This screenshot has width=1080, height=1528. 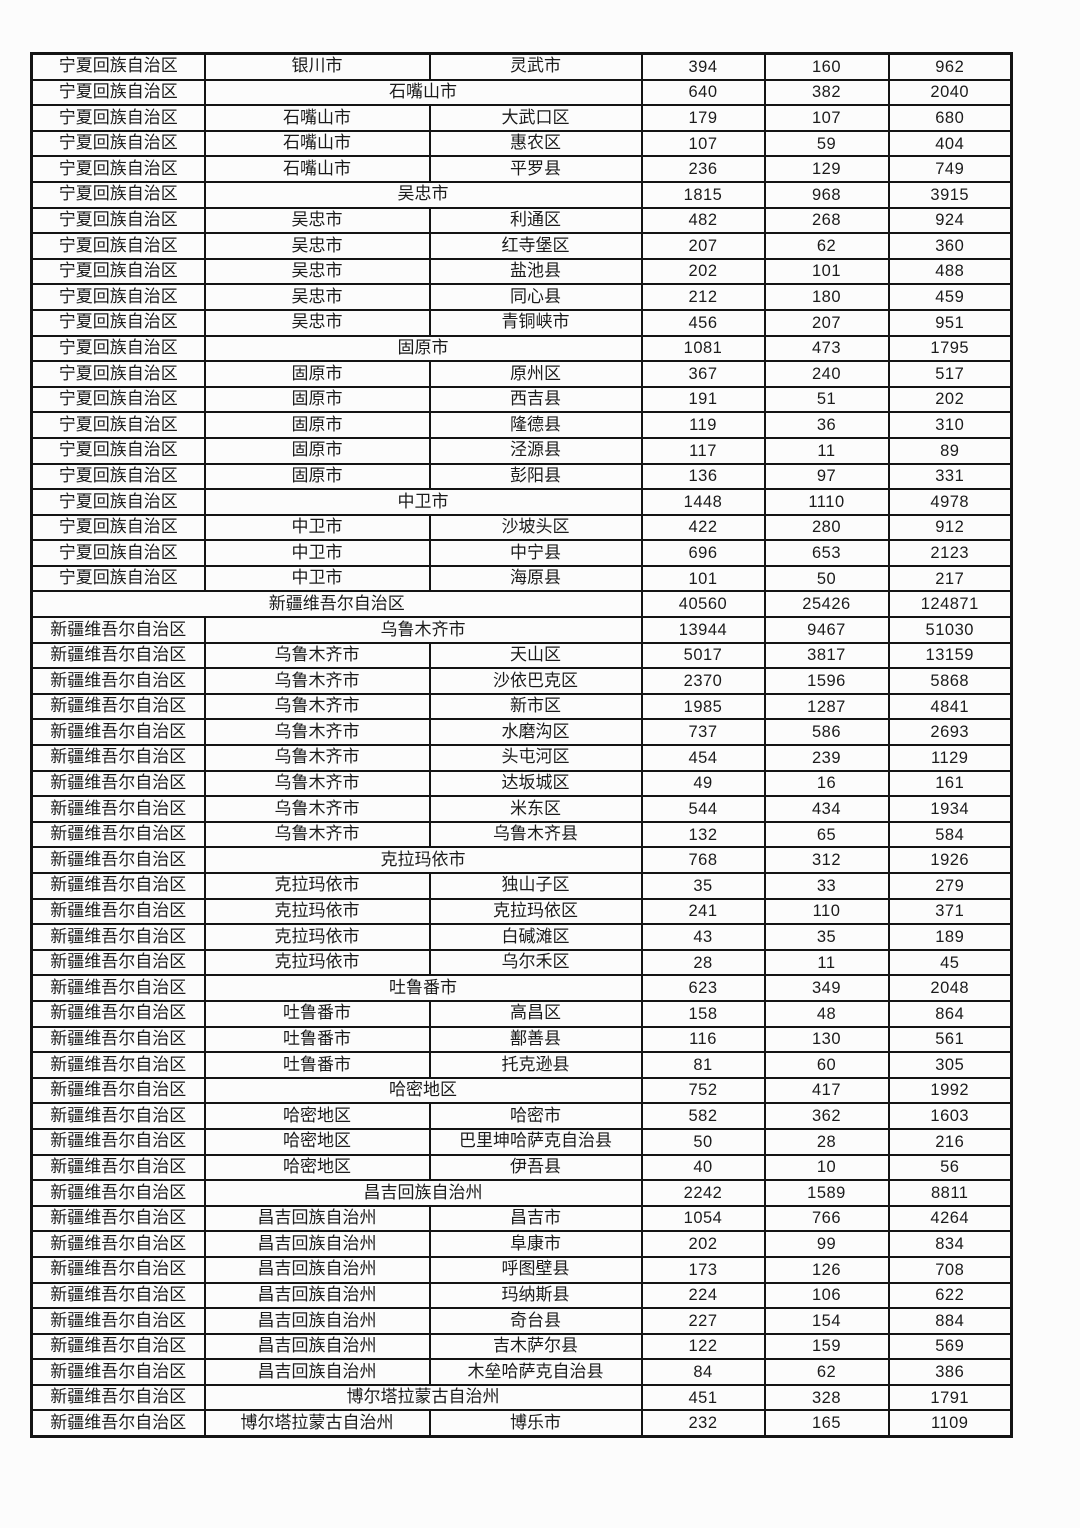 What do you see at coordinates (703, 1218) in the screenshot?
I see `value-cell: 1054` at bounding box center [703, 1218].